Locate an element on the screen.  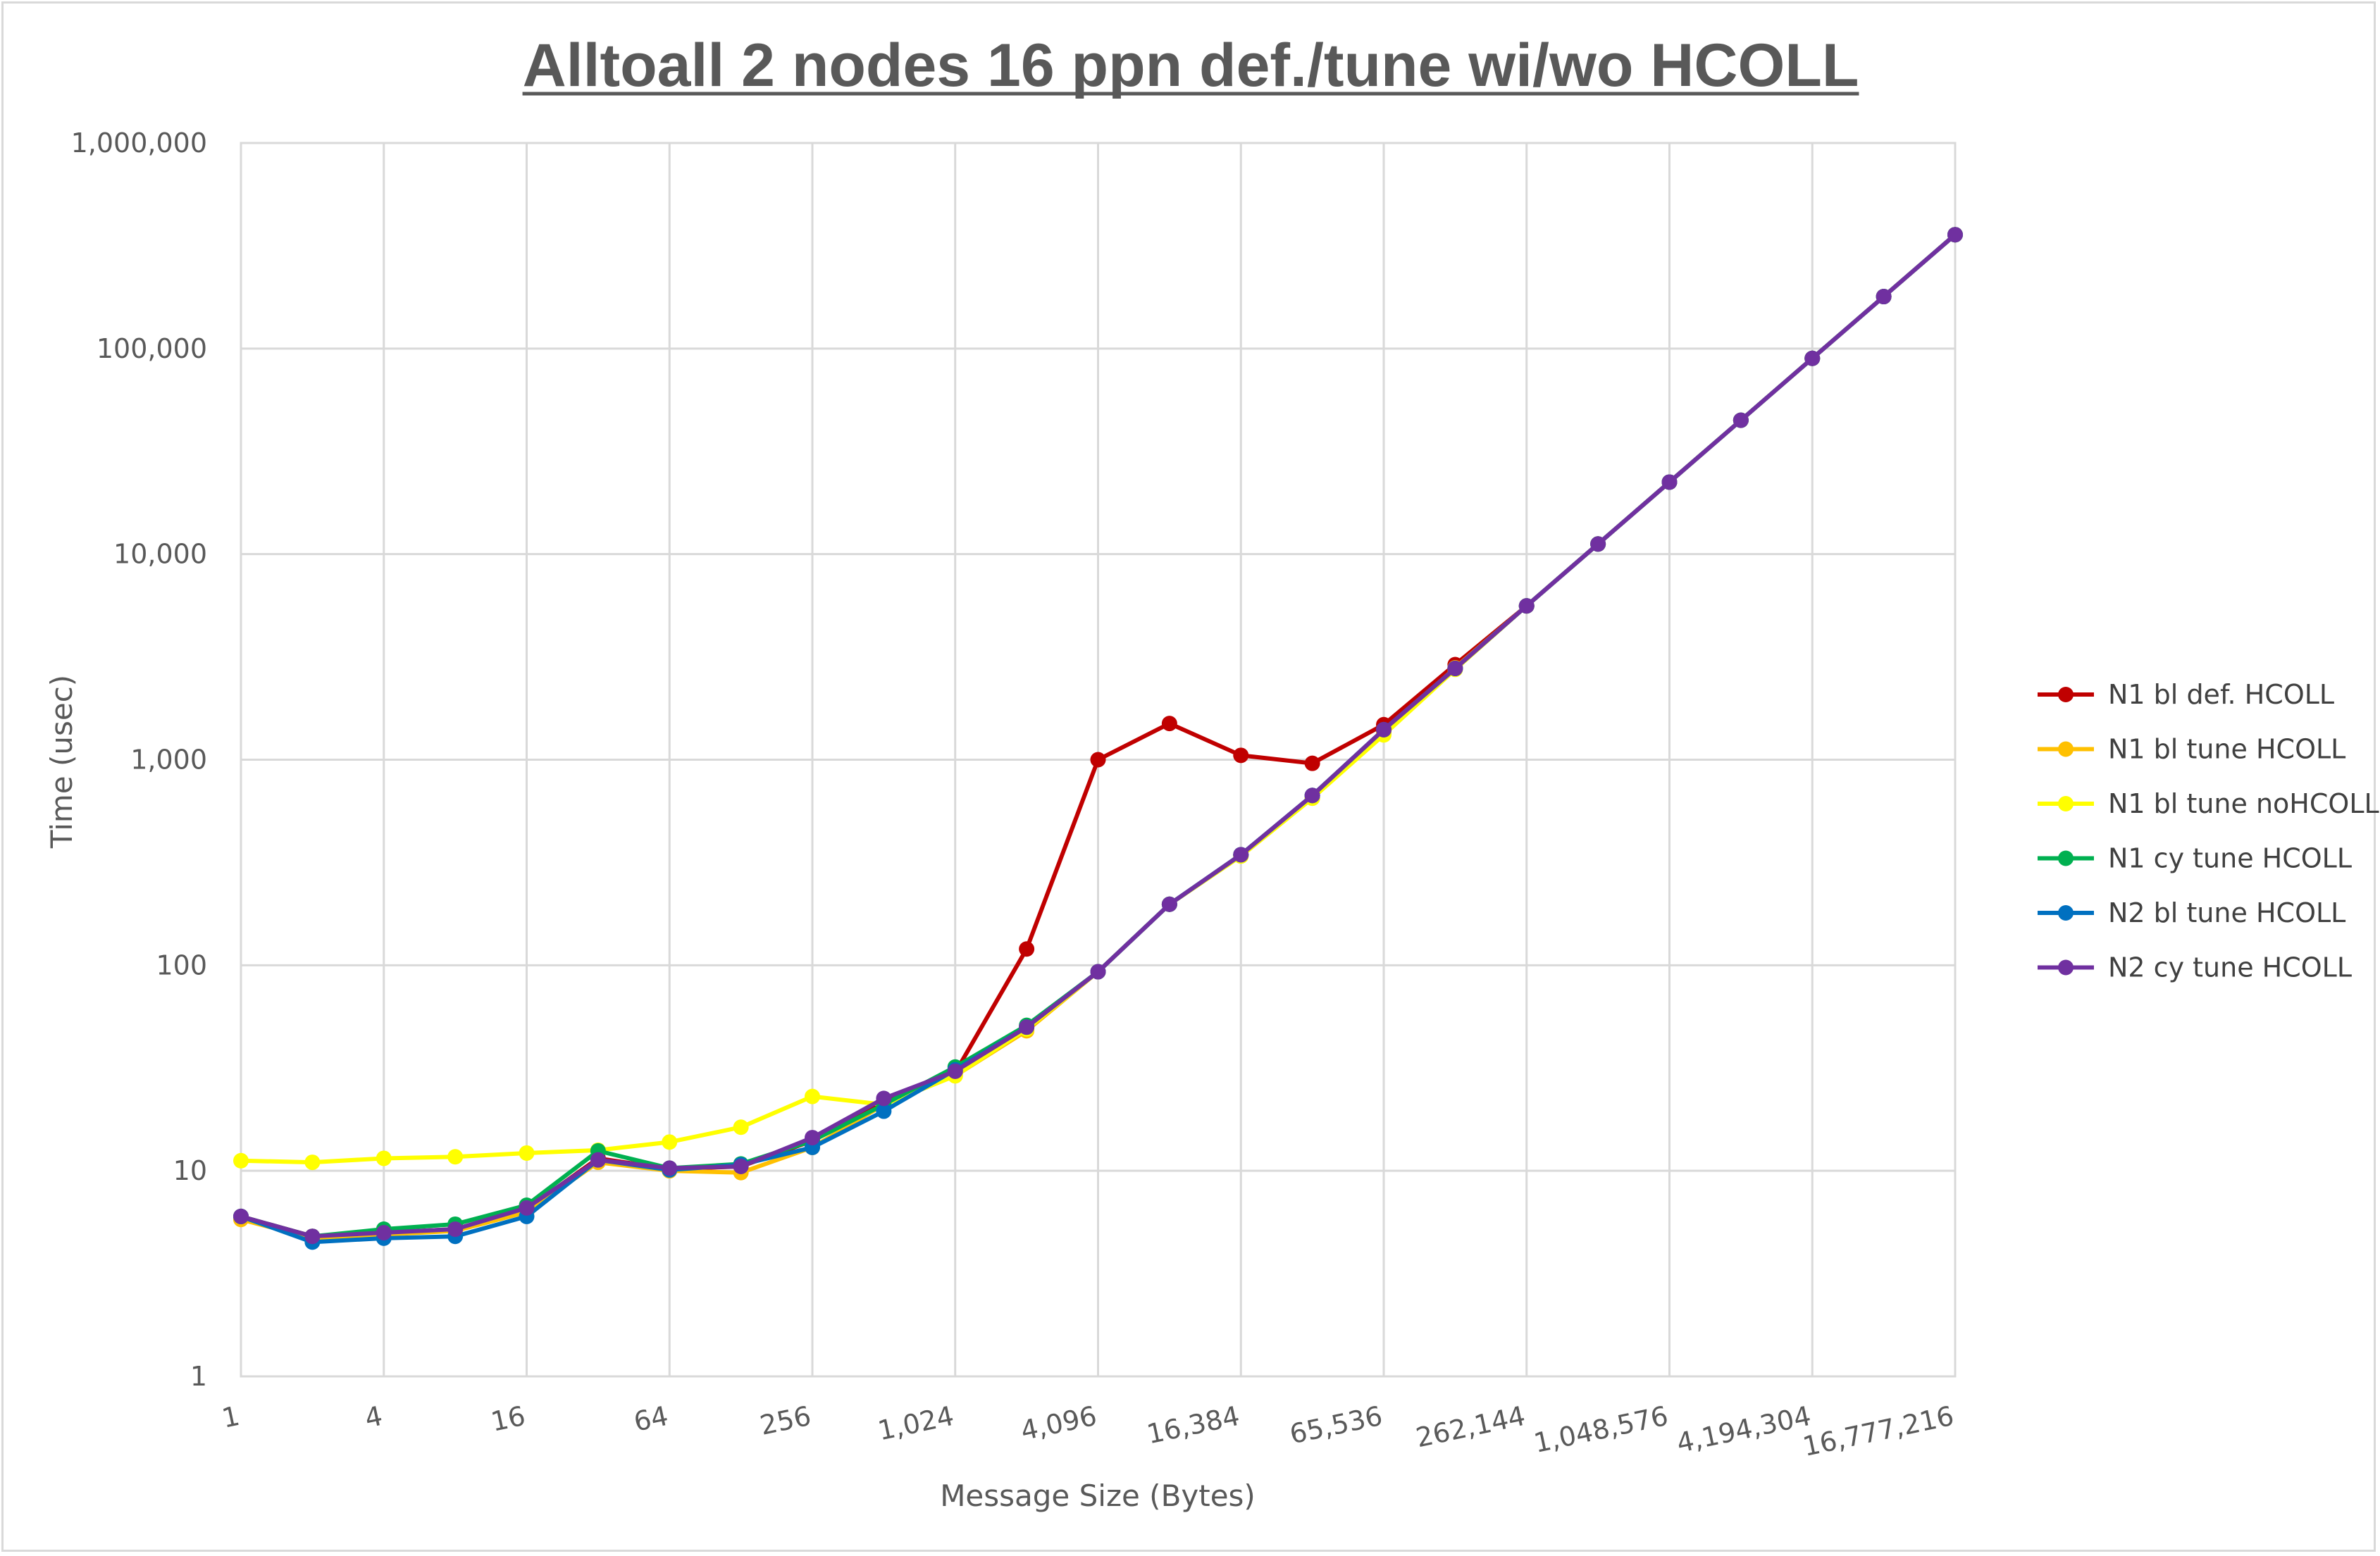
legend-item: N1 bl tune noHCOLL is located at coordinates (2208, 803).